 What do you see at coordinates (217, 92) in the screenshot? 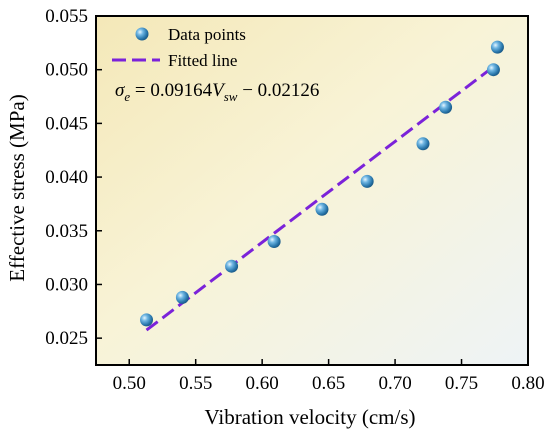
I see `fit-equation: σe = 0.09164Vsw − 0.02126` at bounding box center [217, 92].